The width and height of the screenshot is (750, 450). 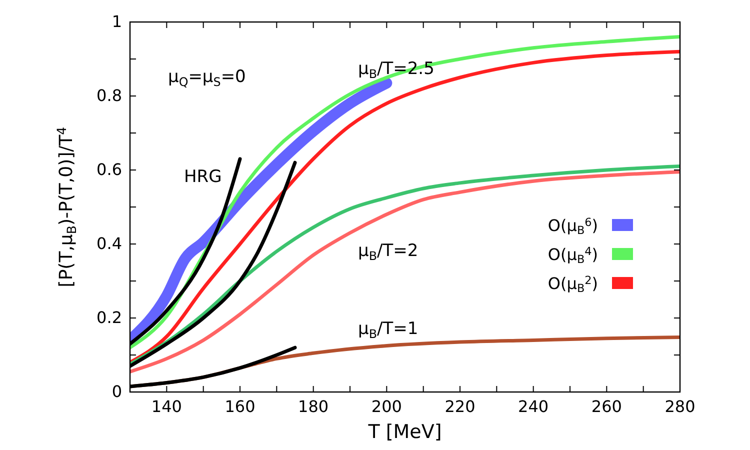 I want to click on x-tick-label: 140, so click(x=166, y=406).